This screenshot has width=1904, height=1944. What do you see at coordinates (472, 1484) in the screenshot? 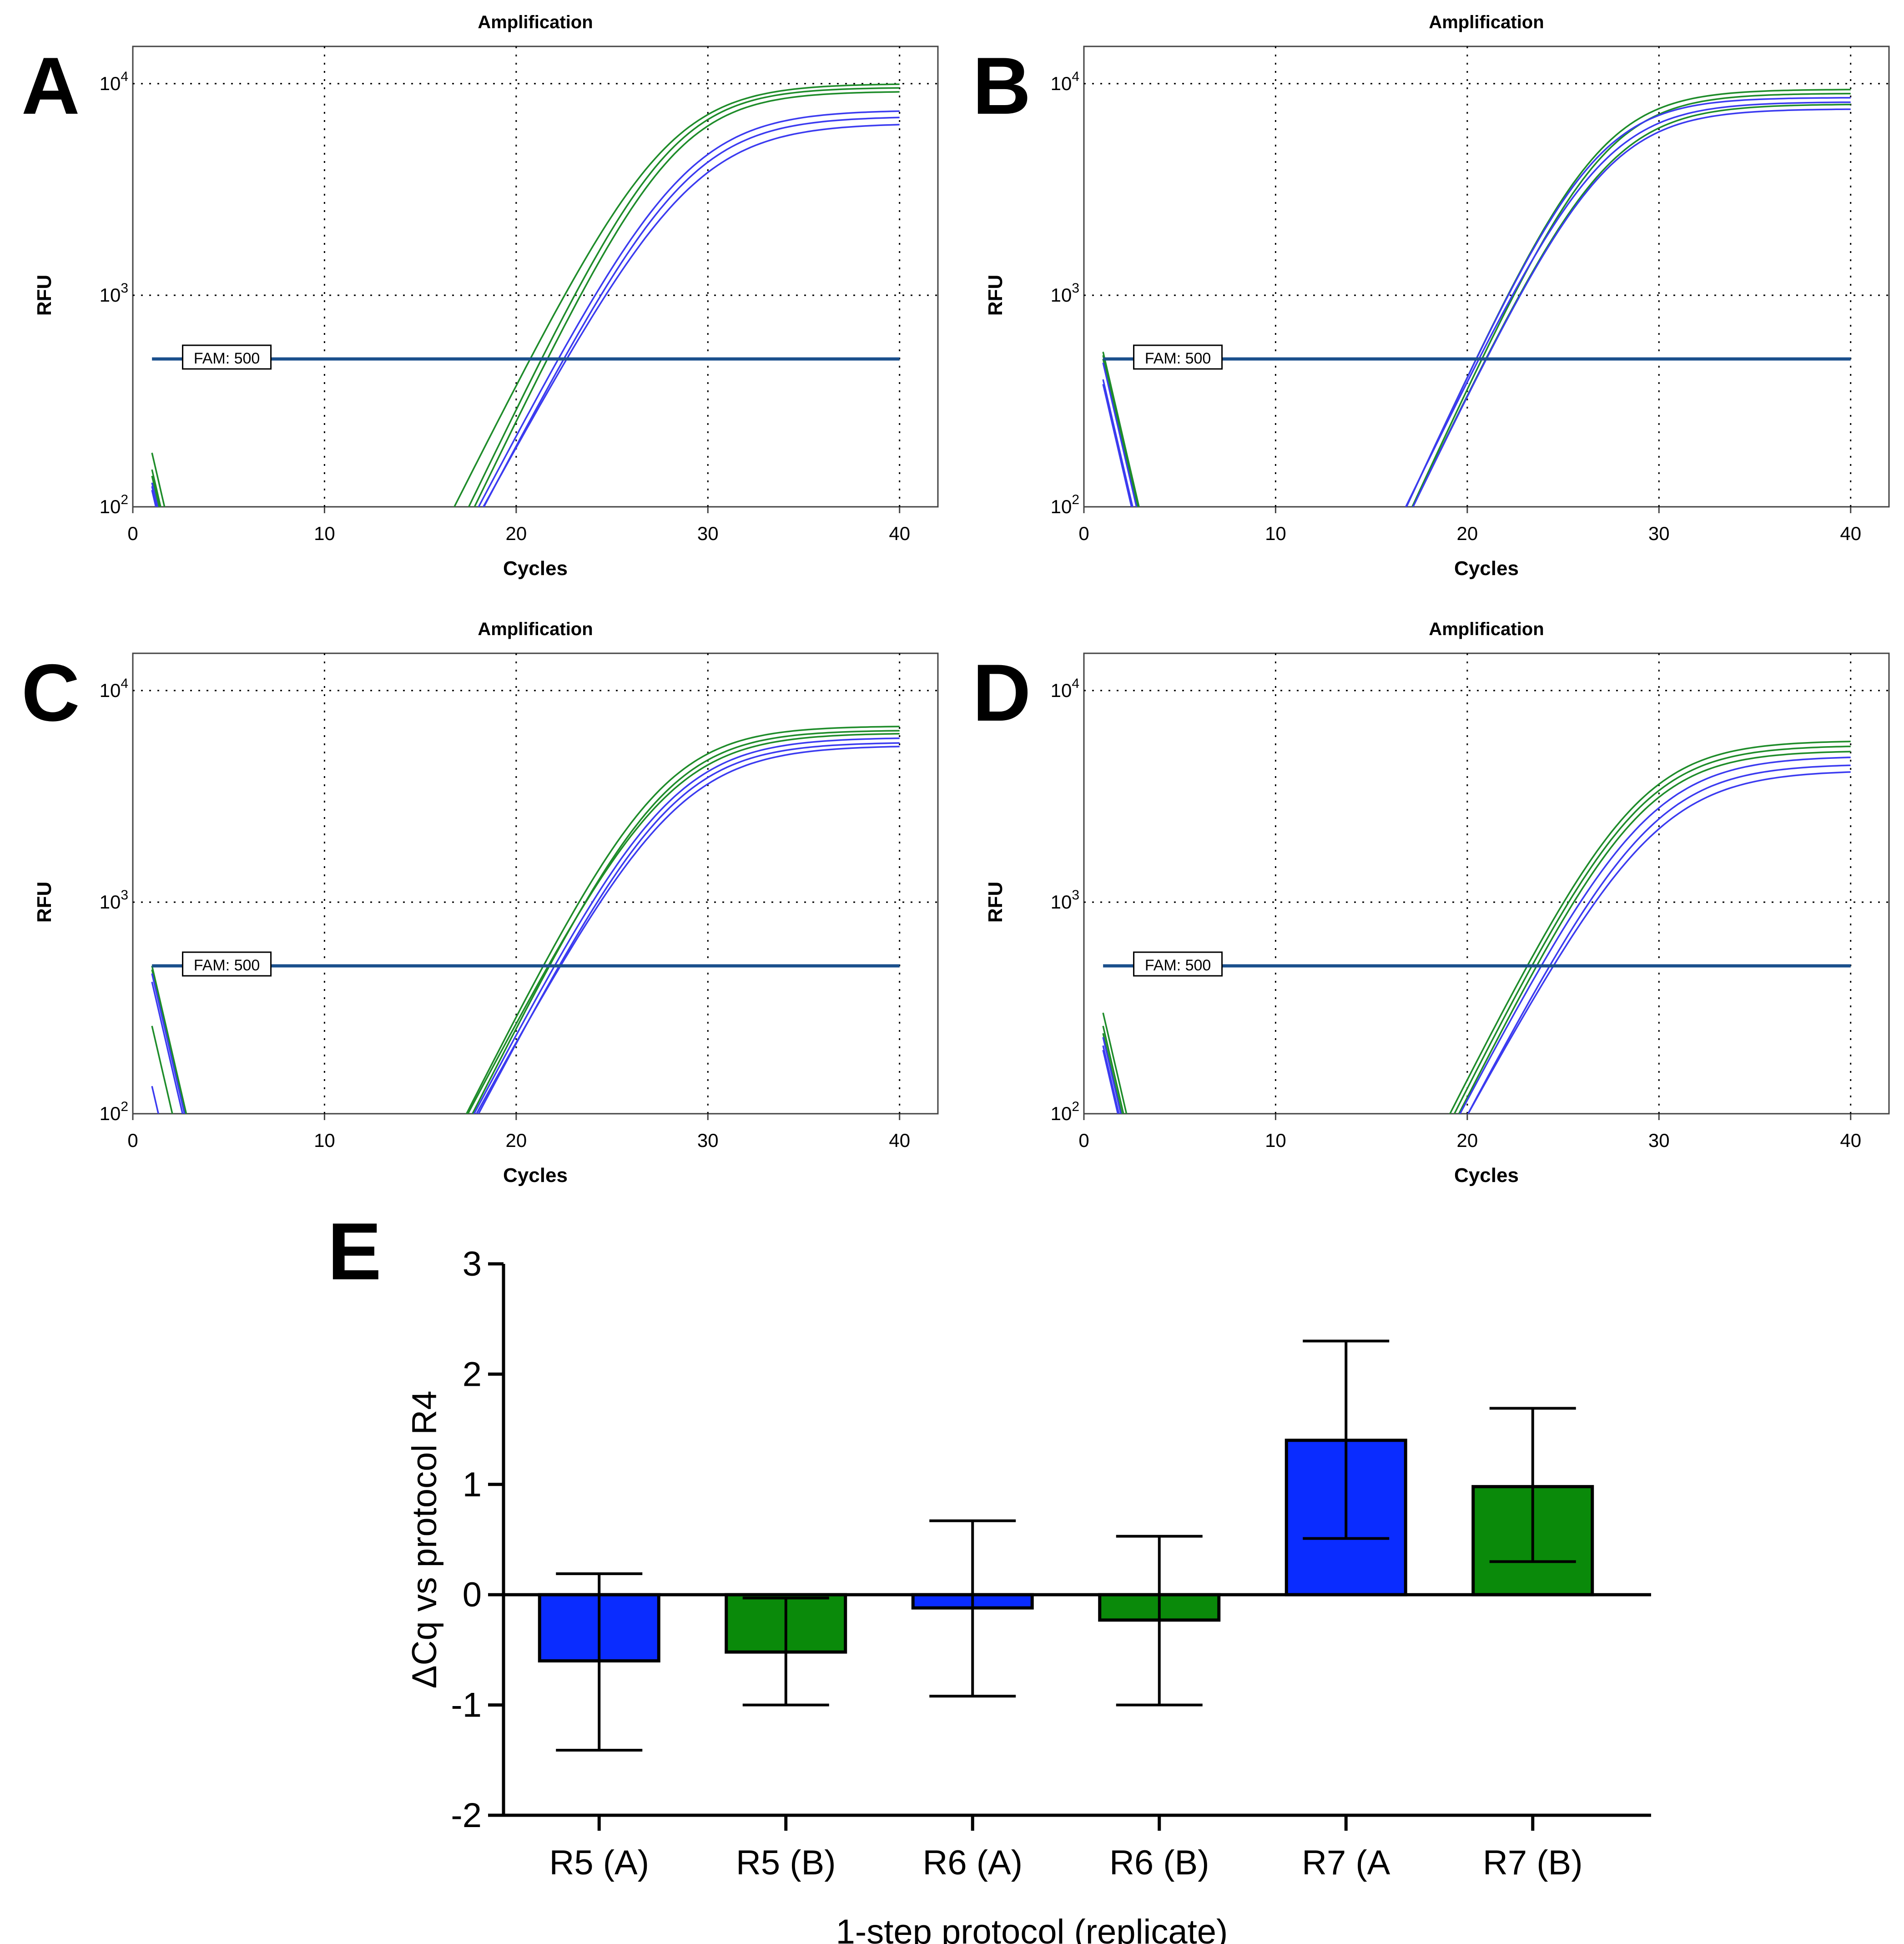
I see `y-tick-label: 1` at bounding box center [472, 1484].